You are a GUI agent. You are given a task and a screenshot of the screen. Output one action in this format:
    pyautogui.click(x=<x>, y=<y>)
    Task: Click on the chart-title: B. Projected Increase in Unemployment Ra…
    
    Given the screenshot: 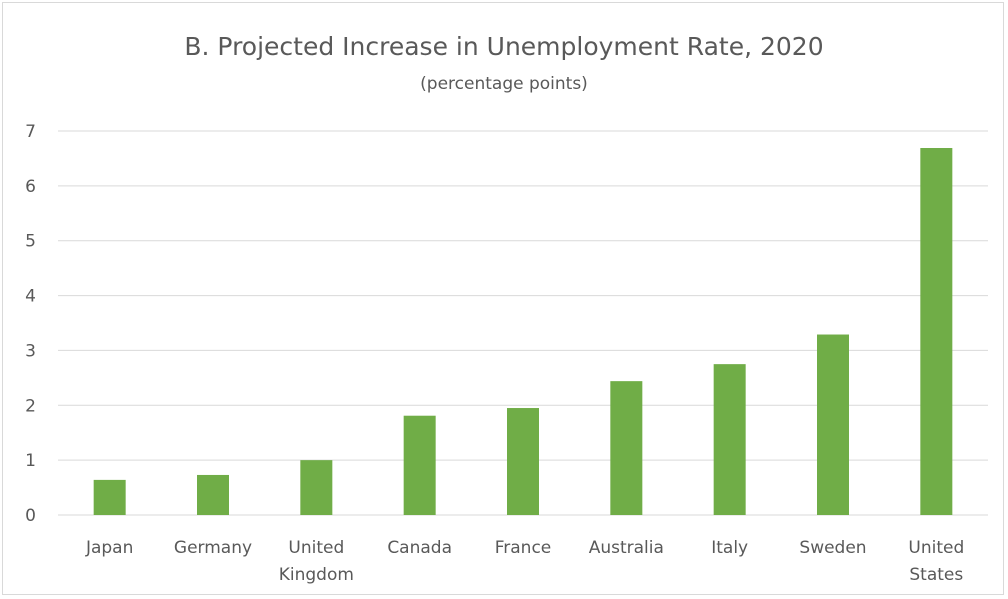 What is the action you would take?
    pyautogui.click(x=504, y=46)
    